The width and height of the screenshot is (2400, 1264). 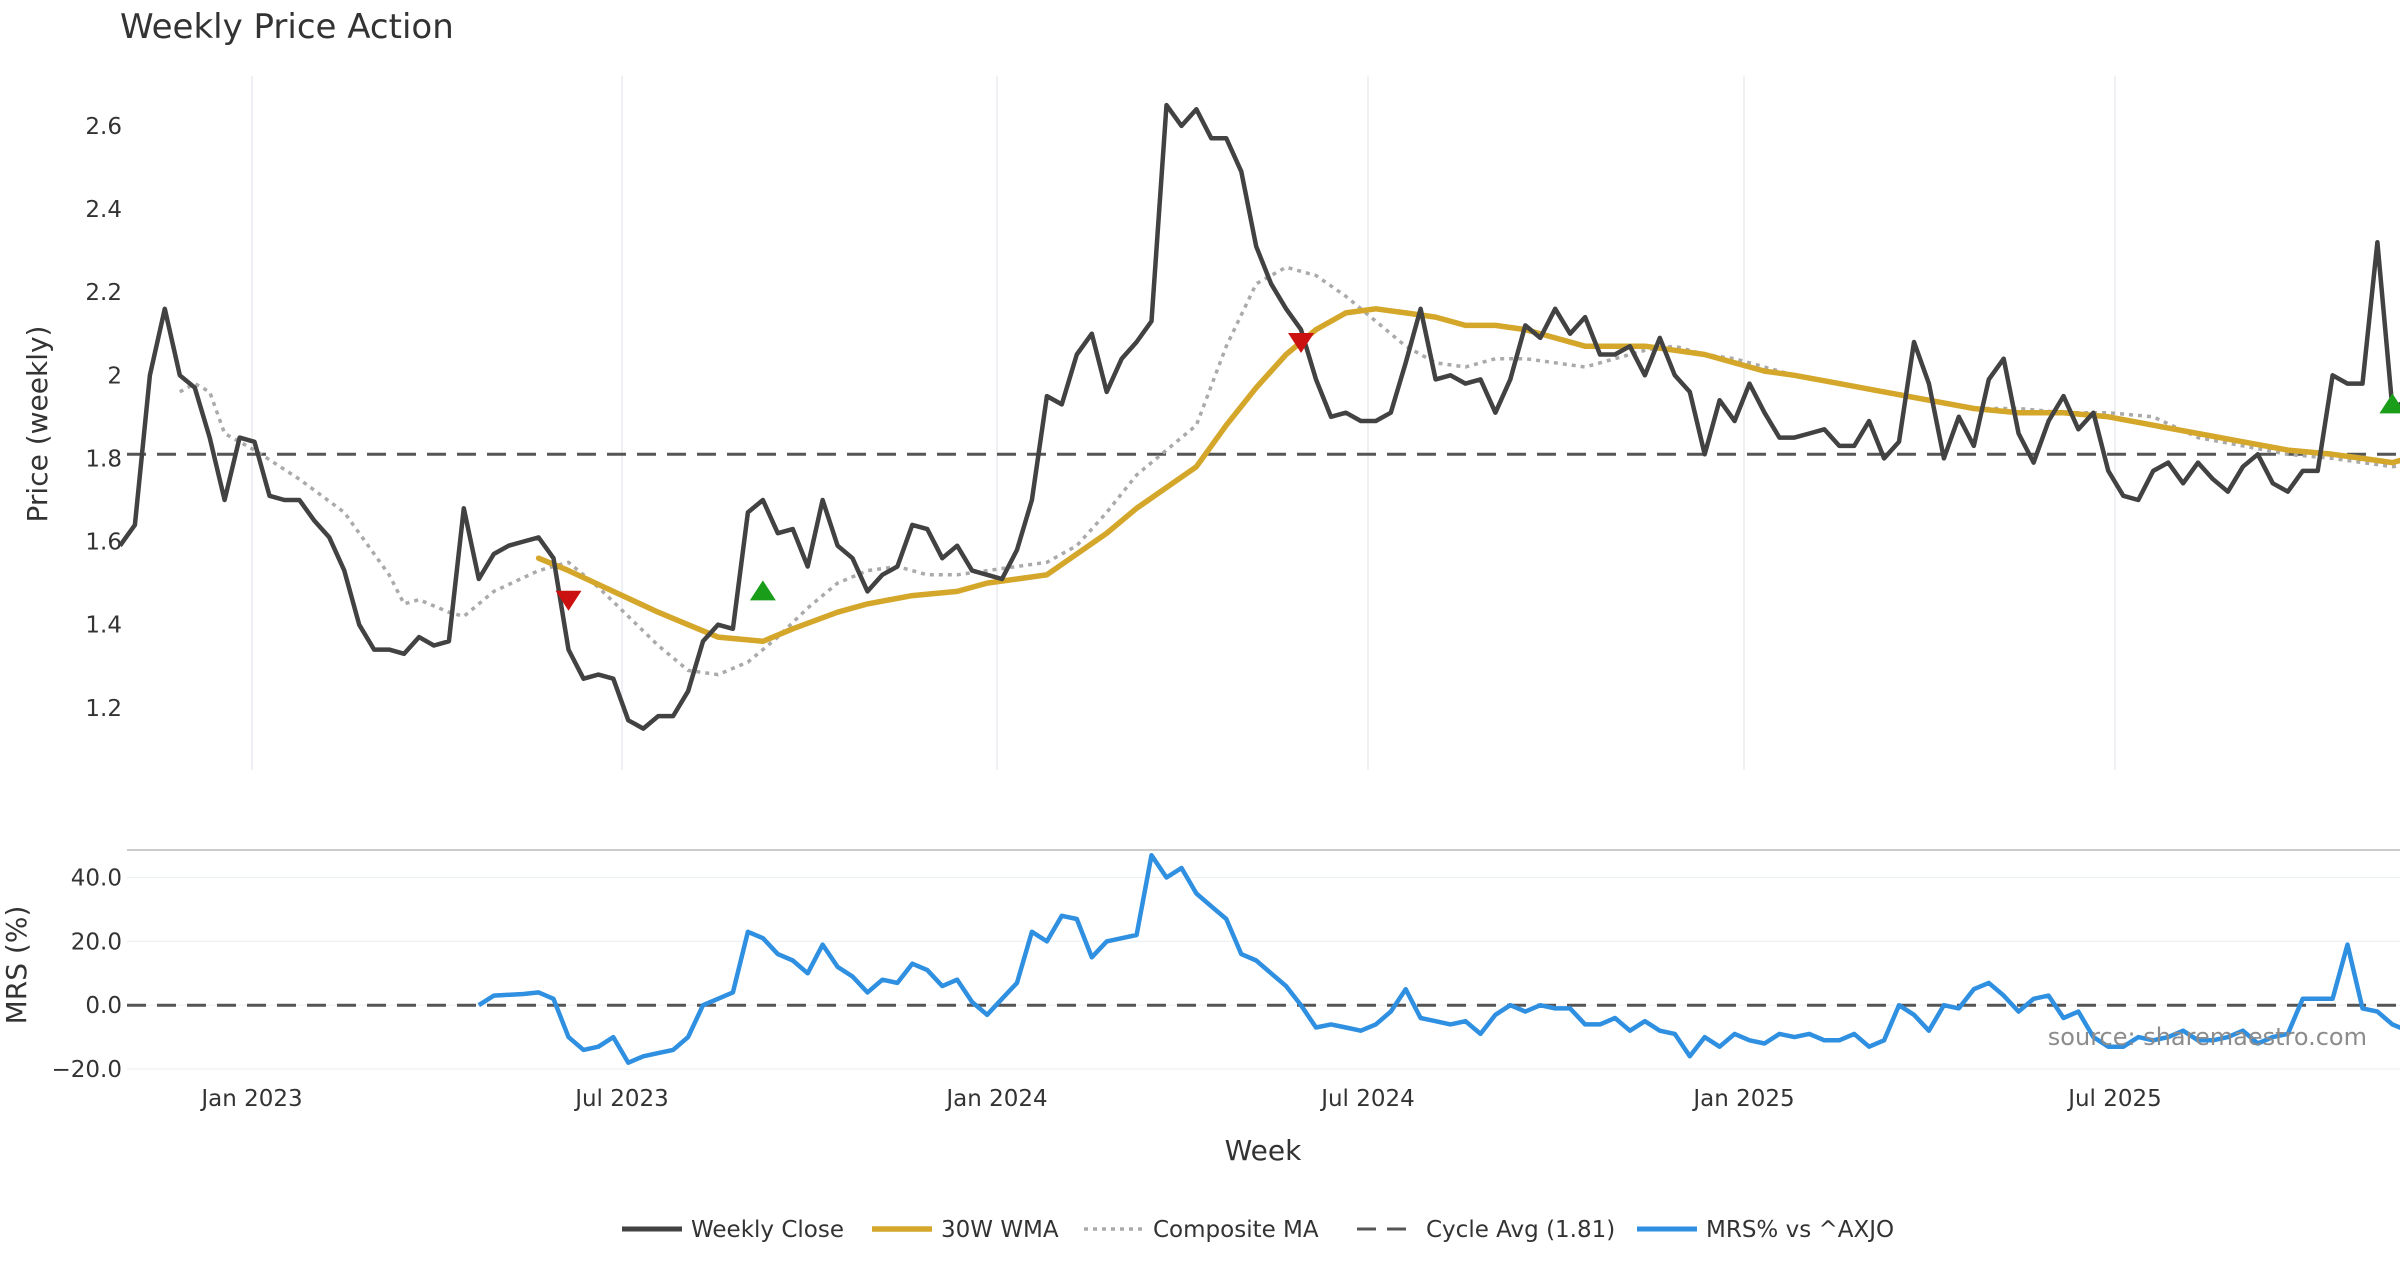 I want to click on legend-item-label: Cycle Avg (1.81), so click(x=1520, y=1230).